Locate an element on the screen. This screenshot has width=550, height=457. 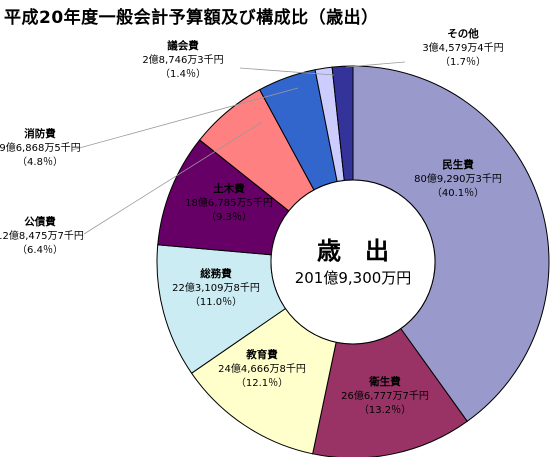
slice-1-label-name: 民生費 is located at coordinates (458, 164).